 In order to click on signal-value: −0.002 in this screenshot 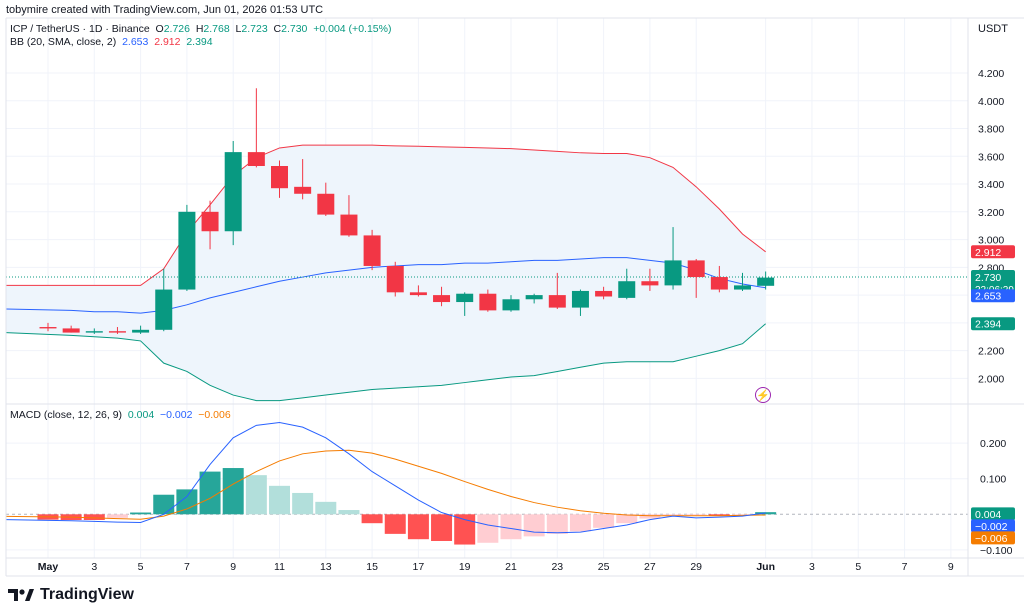, I will do `click(176, 415)`.